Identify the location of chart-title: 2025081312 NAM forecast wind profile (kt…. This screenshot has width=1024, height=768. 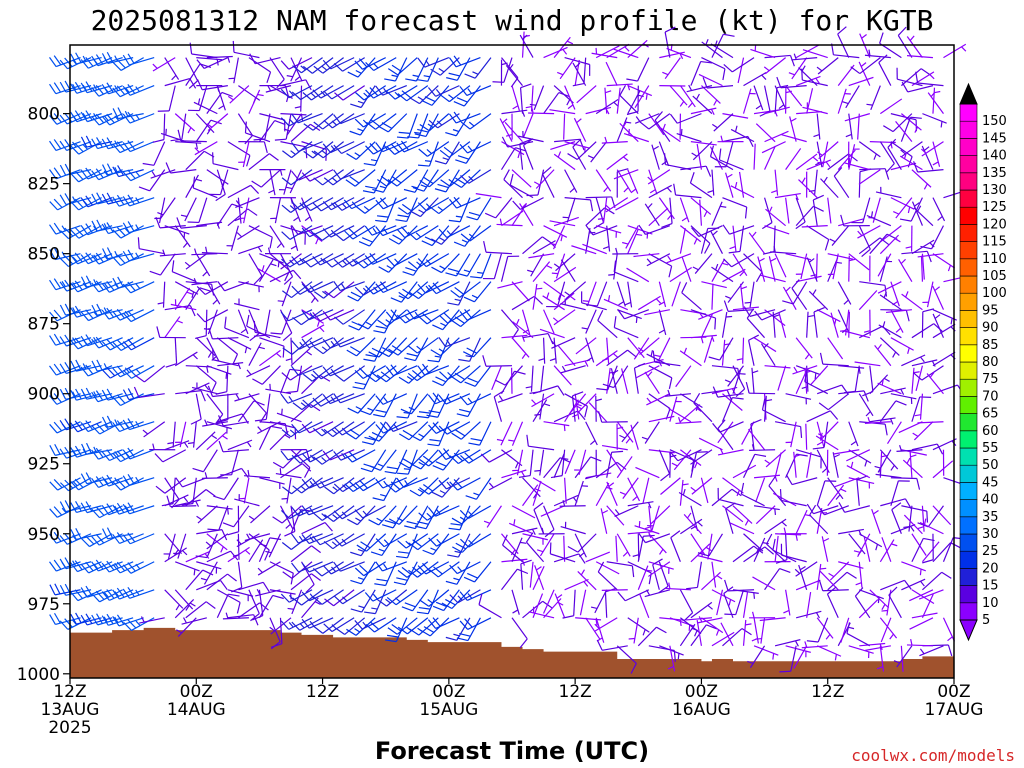
(512, 20).